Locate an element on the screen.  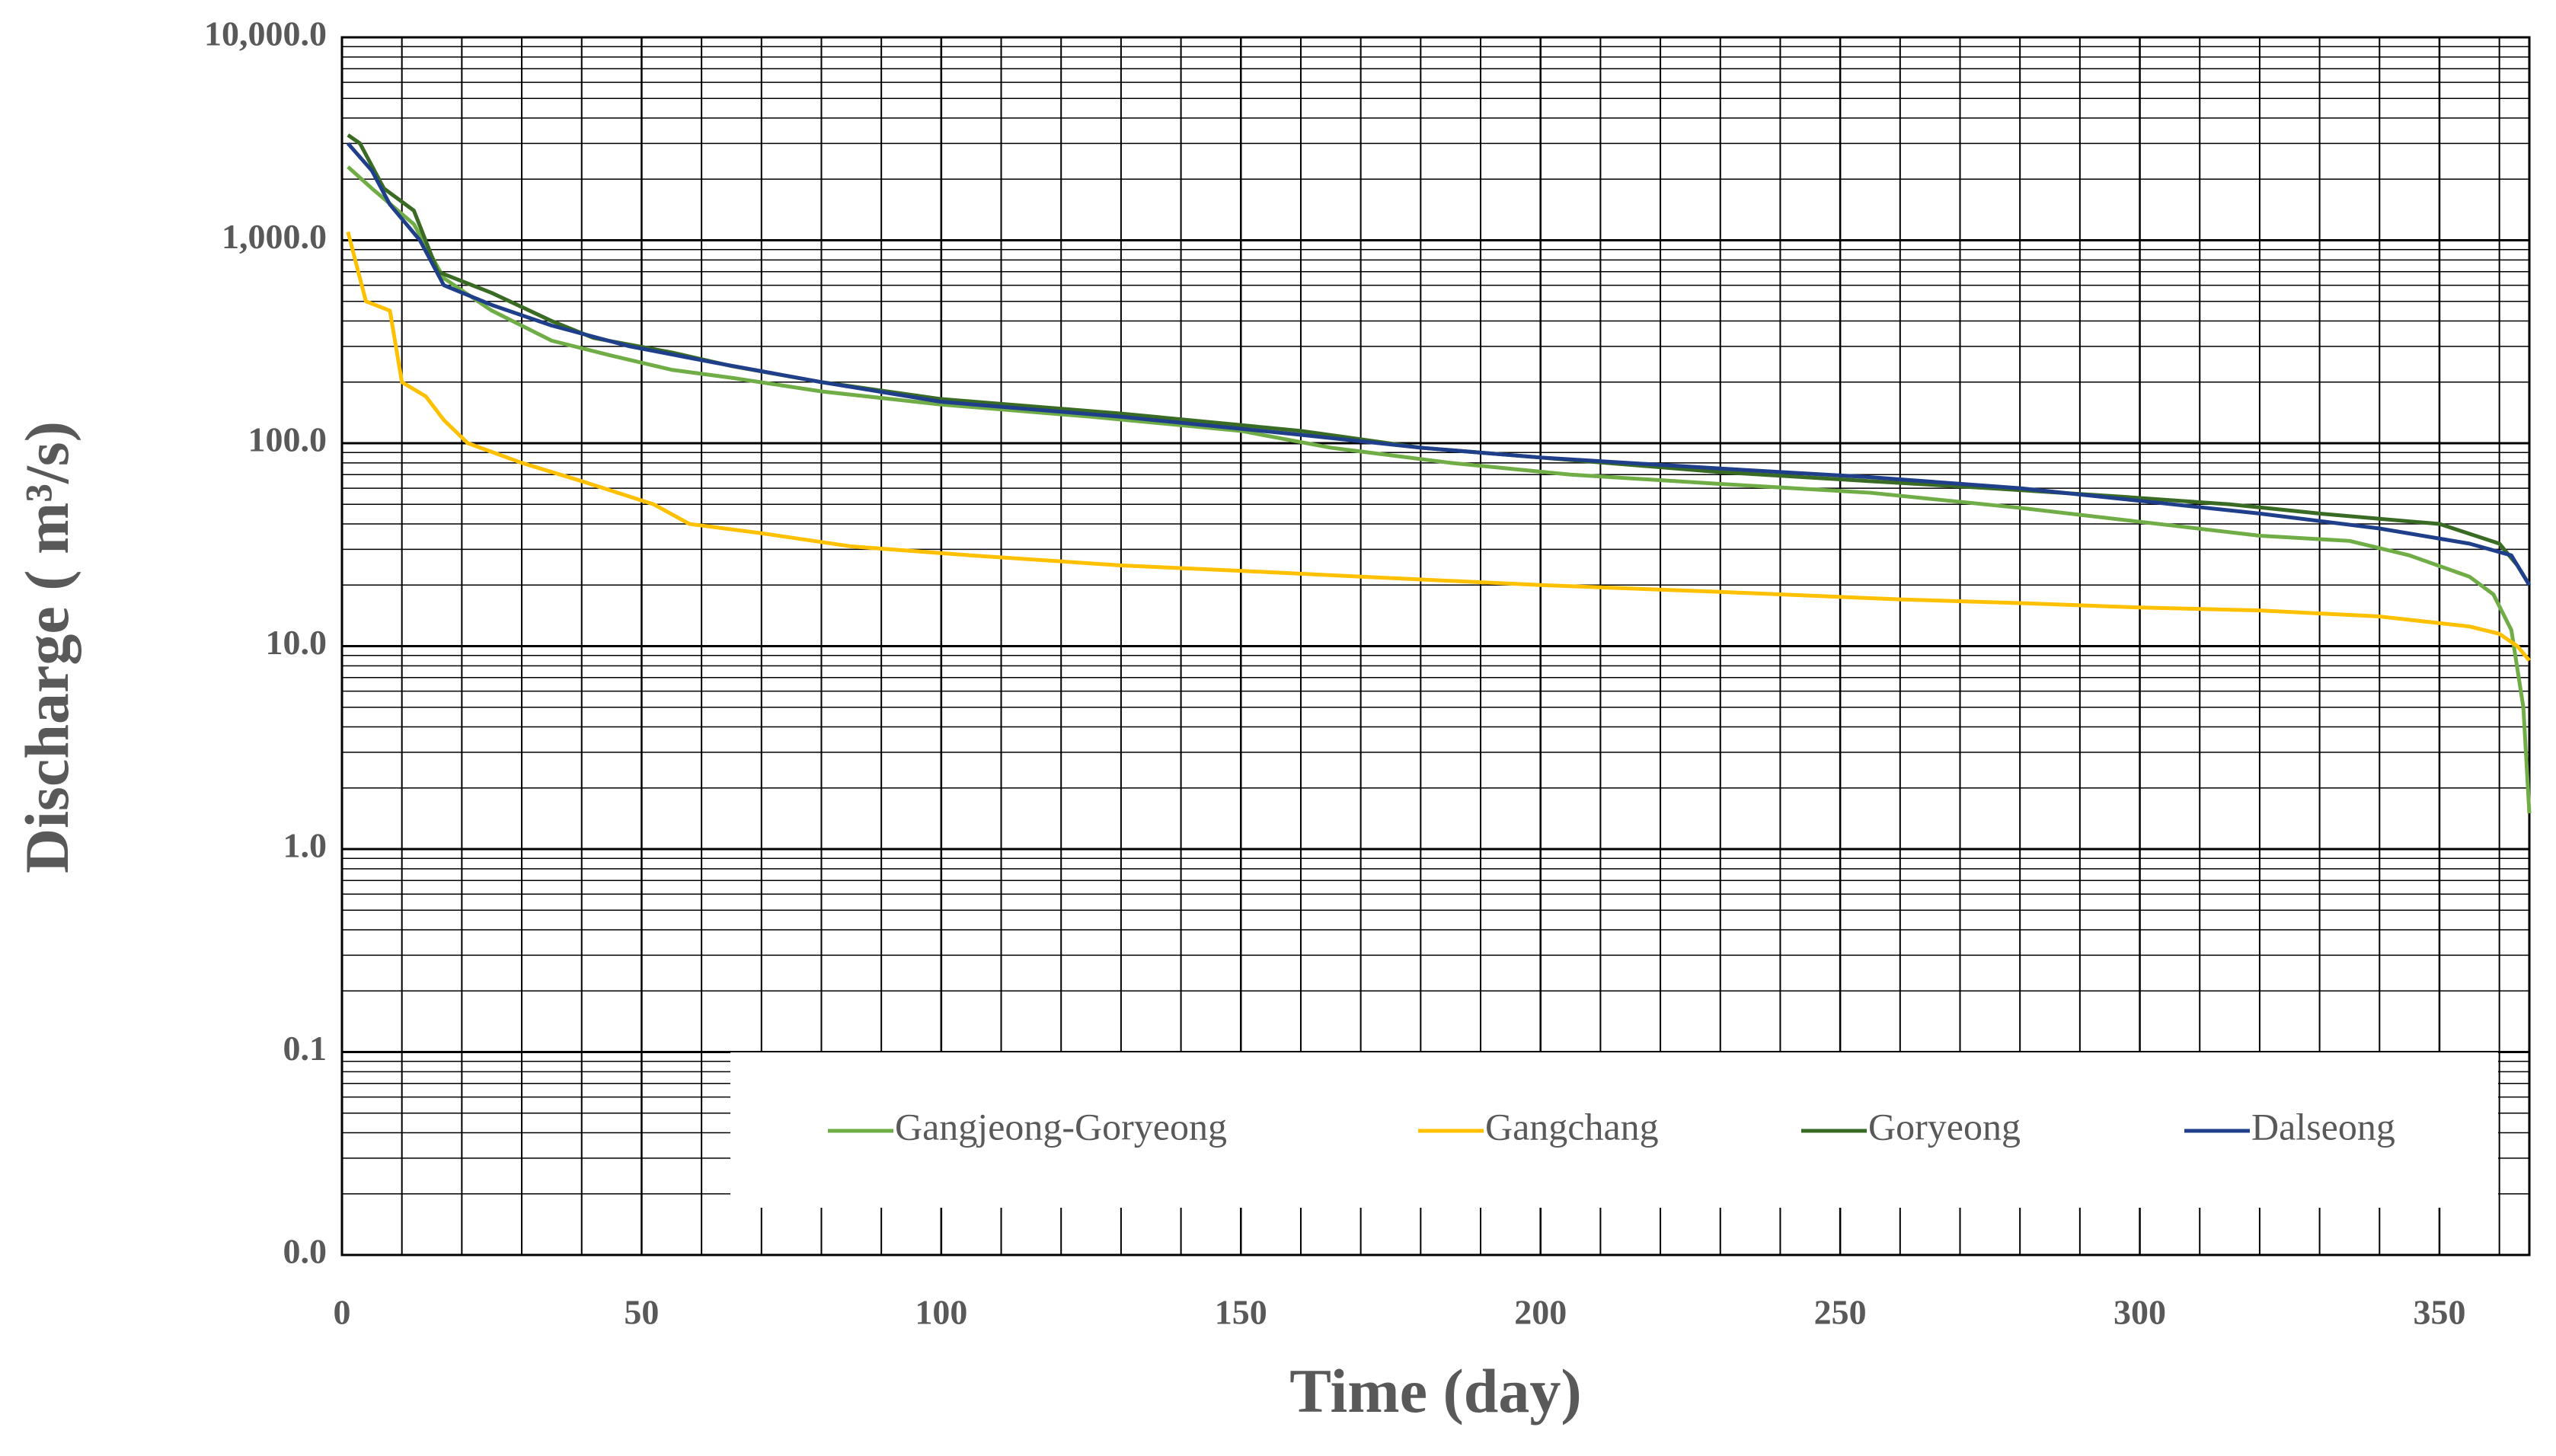
x-tick-label: 100 is located at coordinates (941, 1312).